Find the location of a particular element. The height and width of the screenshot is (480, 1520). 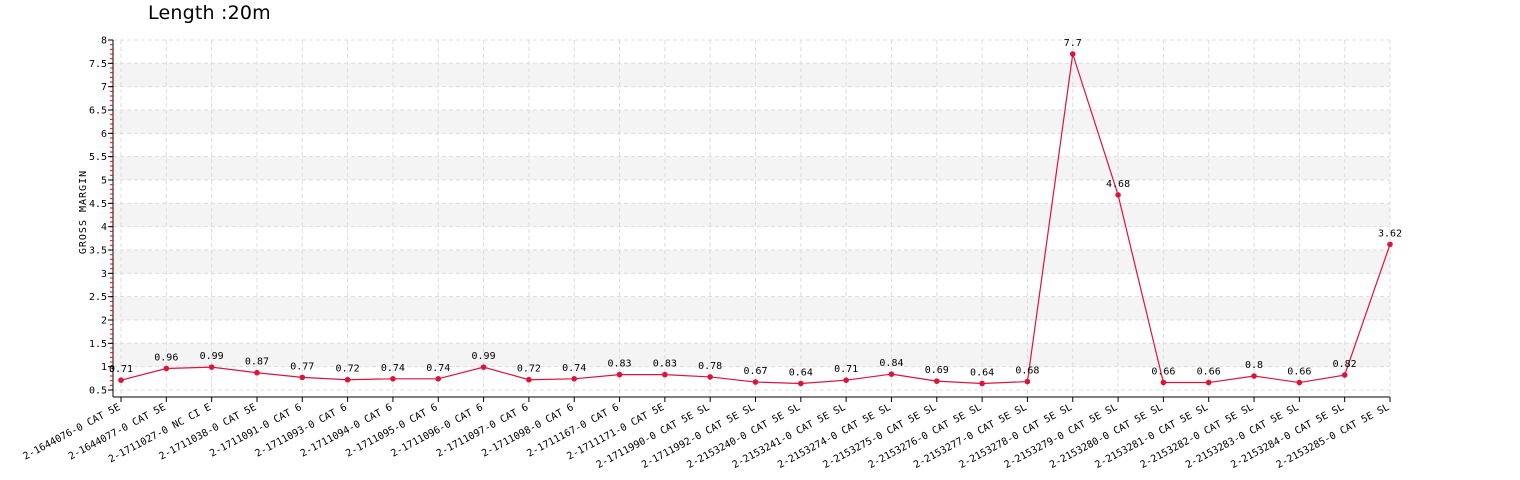

data-label: 4.68 is located at coordinates (1118, 184).